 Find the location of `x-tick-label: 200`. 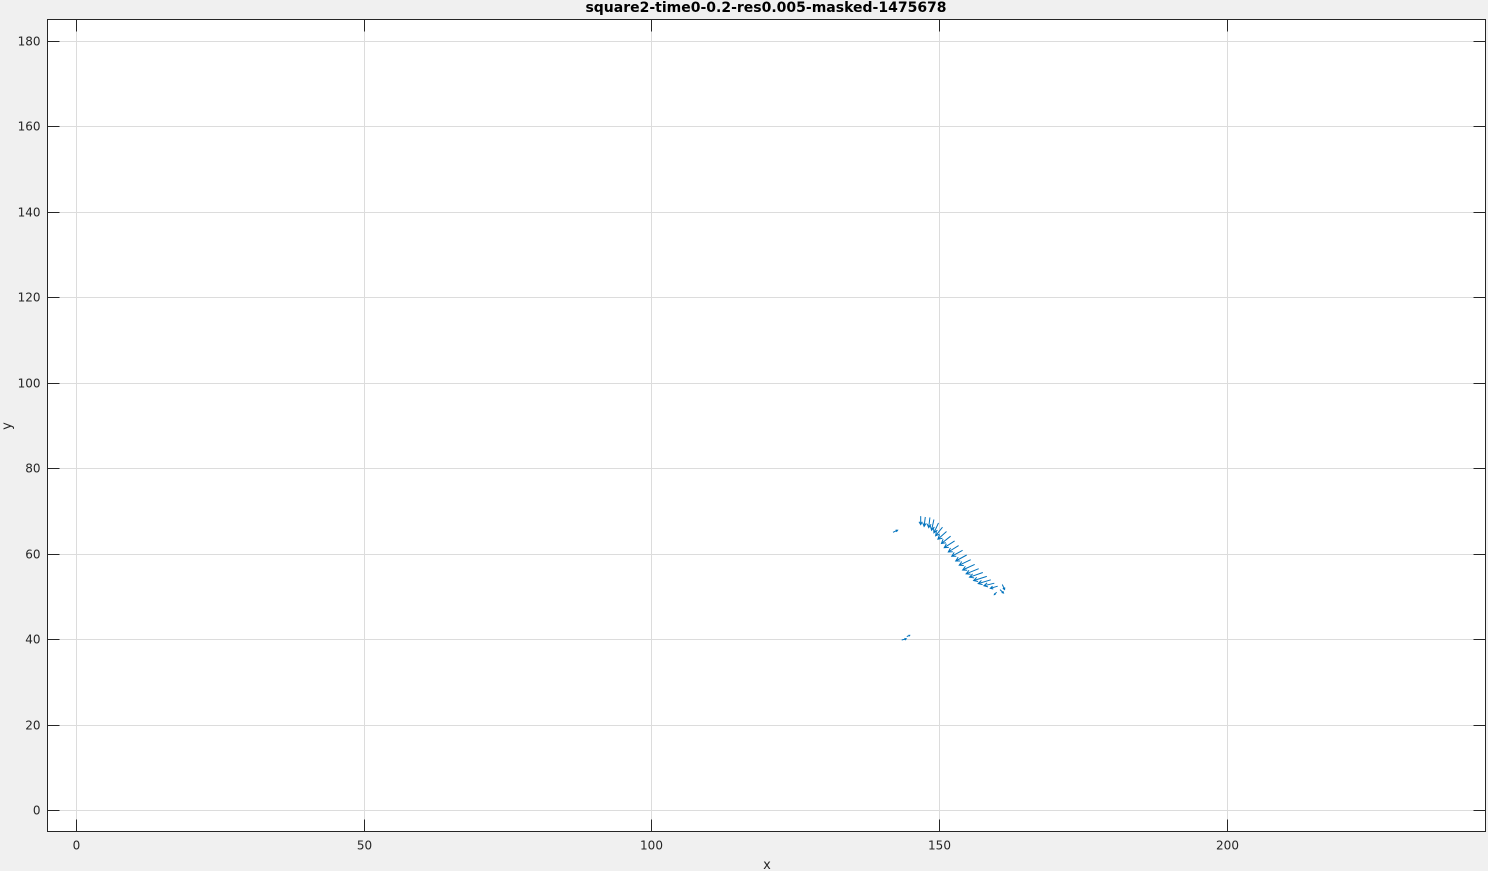

x-tick-label: 200 is located at coordinates (1227, 846).